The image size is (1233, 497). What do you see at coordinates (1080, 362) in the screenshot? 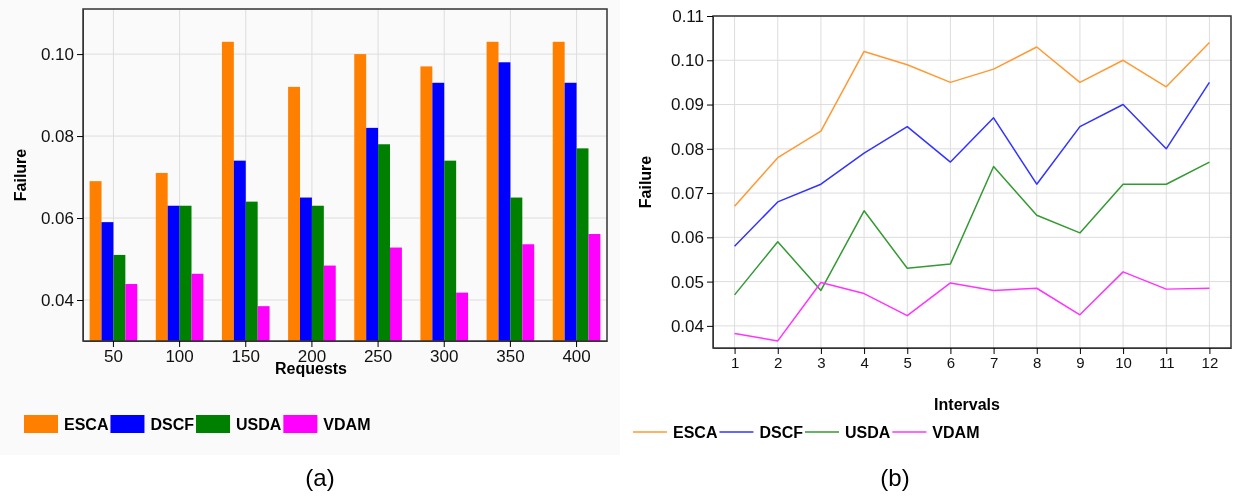
I see `x-tick-label: 9` at bounding box center [1080, 362].